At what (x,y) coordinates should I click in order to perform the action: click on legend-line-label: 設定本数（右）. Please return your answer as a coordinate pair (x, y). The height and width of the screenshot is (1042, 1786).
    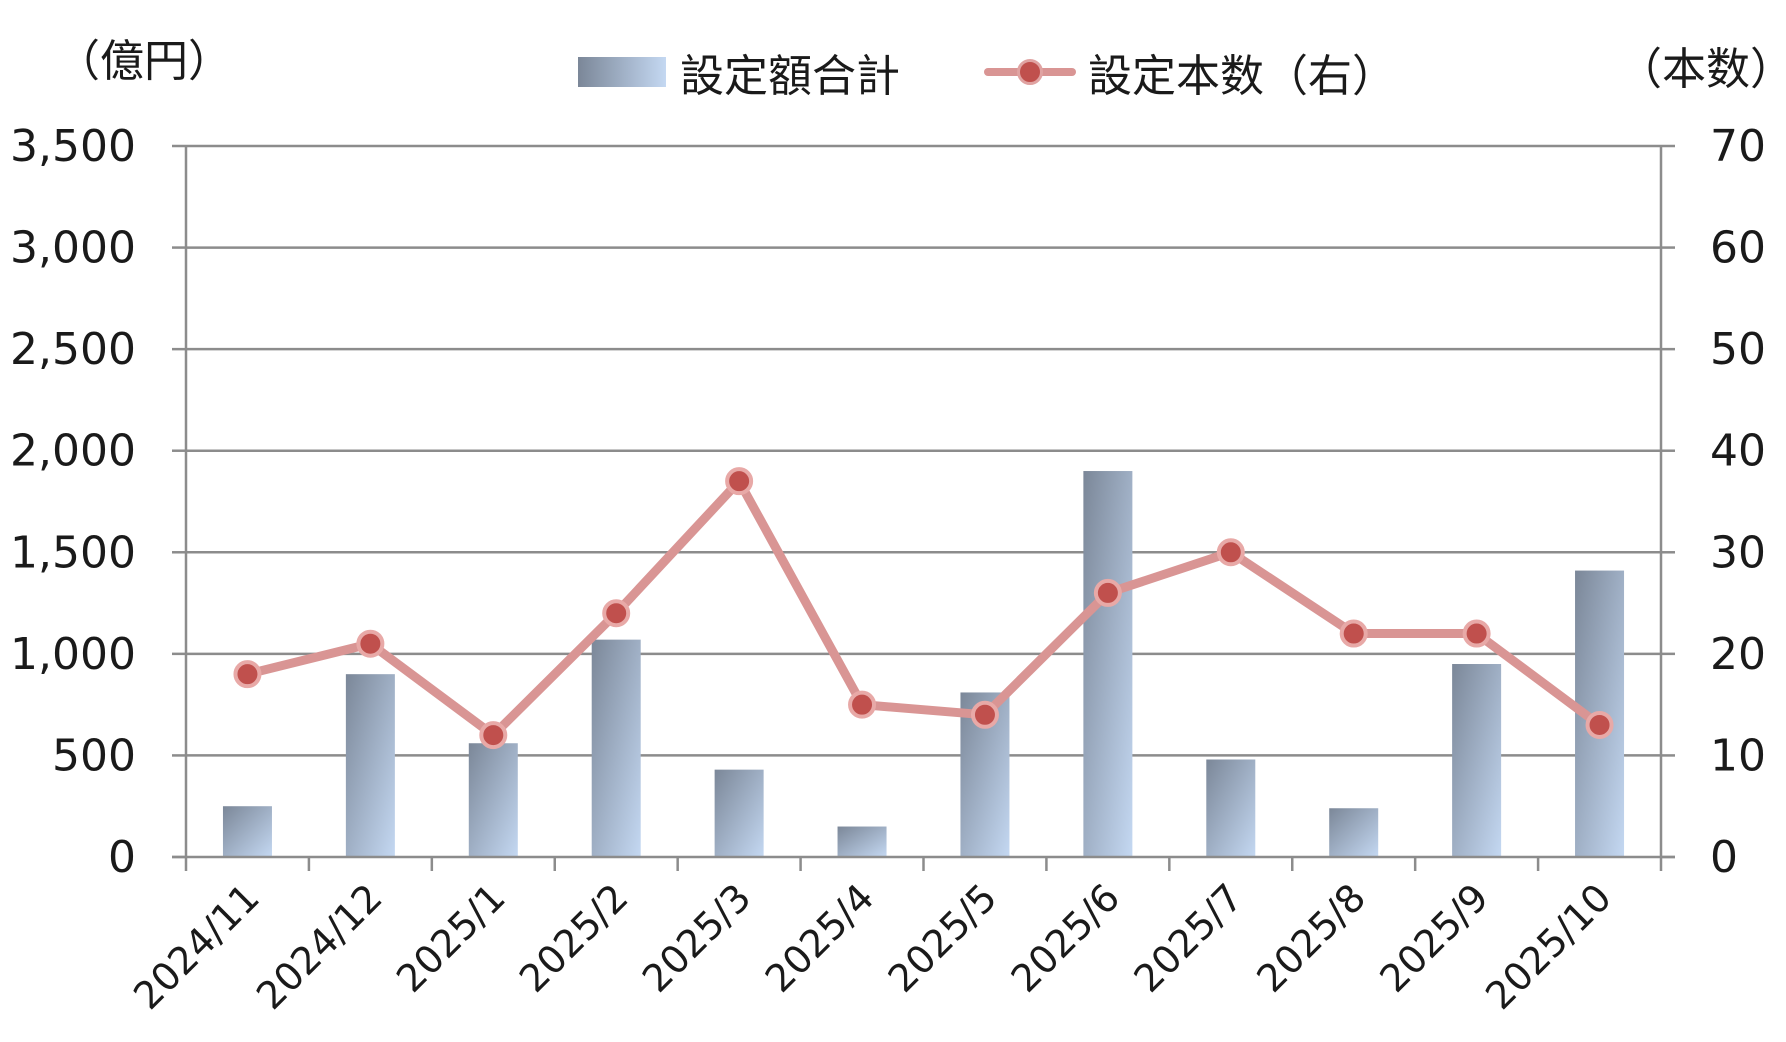
    Looking at the image, I should click on (1242, 76).